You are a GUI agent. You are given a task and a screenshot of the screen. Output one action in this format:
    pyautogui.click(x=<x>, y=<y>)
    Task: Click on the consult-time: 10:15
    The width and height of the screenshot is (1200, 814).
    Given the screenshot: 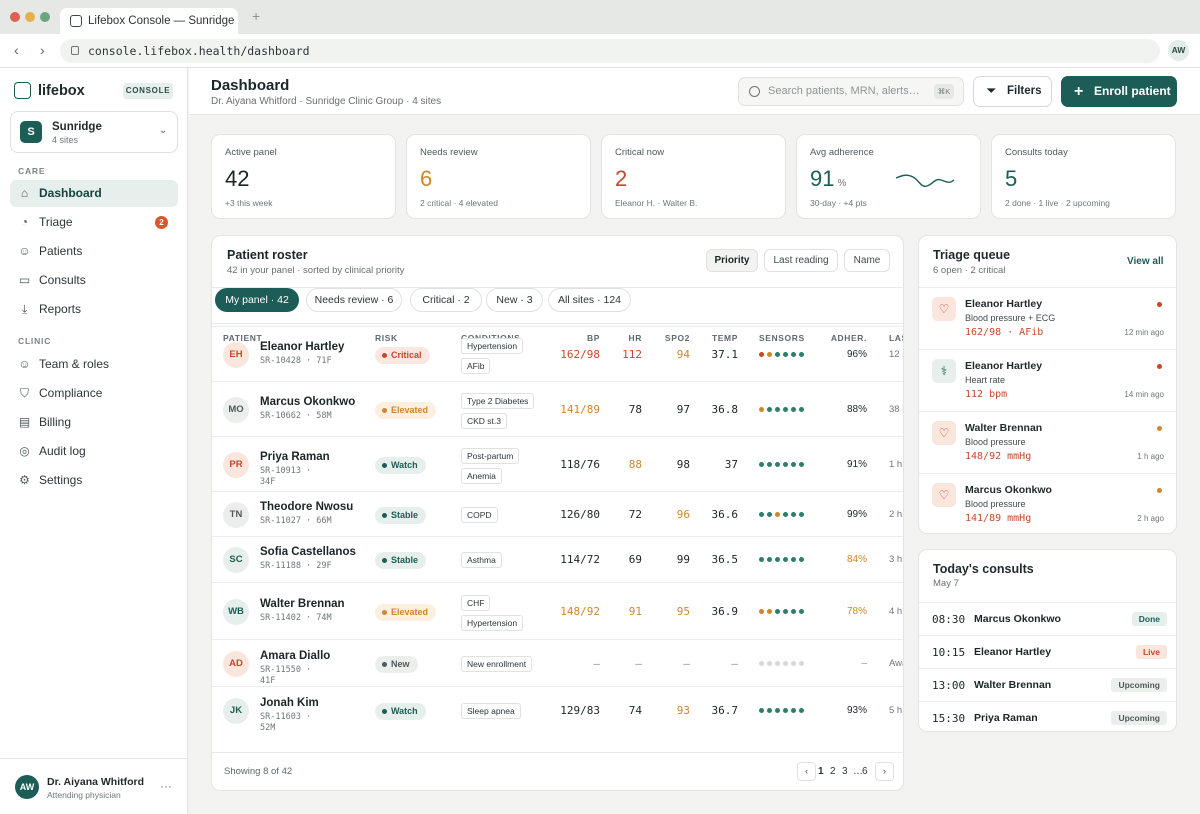 What is the action you would take?
    pyautogui.click(x=949, y=652)
    